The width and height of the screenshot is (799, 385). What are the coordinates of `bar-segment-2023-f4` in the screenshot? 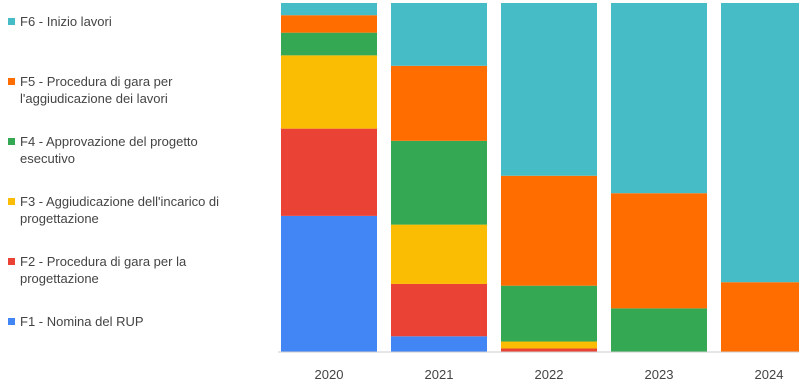 It's located at (659, 330).